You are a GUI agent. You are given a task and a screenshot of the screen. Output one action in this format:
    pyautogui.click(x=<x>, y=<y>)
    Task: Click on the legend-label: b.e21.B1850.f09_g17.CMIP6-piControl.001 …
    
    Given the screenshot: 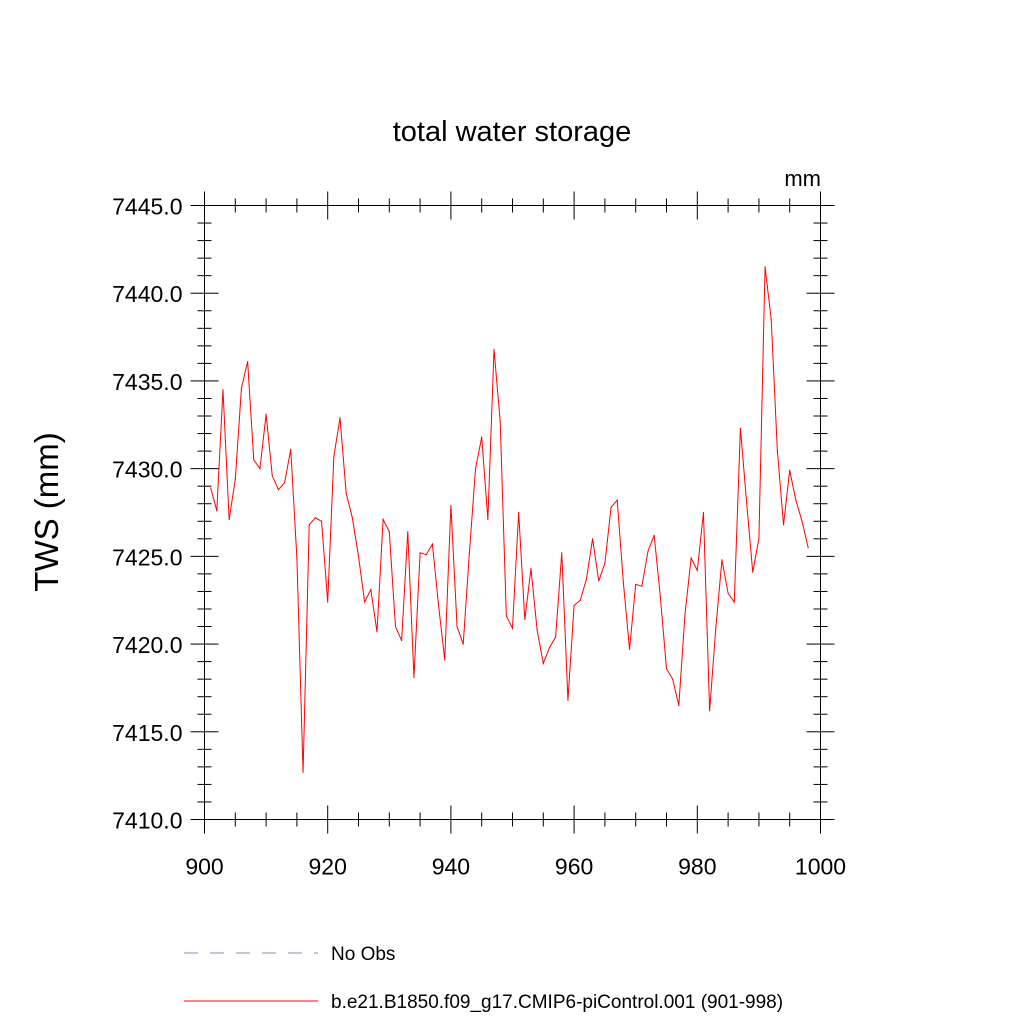 What is the action you would take?
    pyautogui.click(x=557, y=1002)
    